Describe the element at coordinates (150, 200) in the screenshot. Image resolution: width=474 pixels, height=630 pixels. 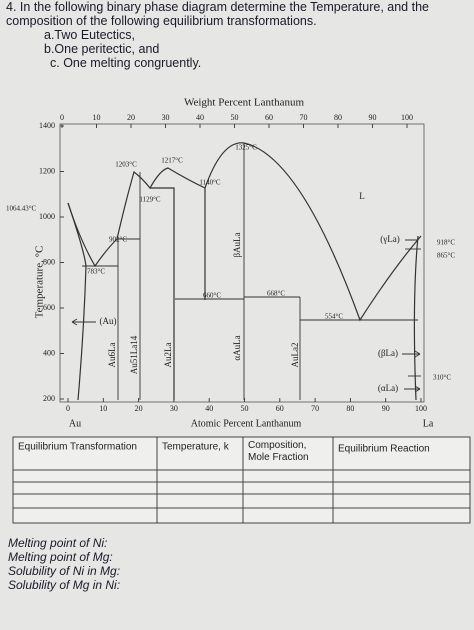
I see `temperature-label: 1129°C` at that location.